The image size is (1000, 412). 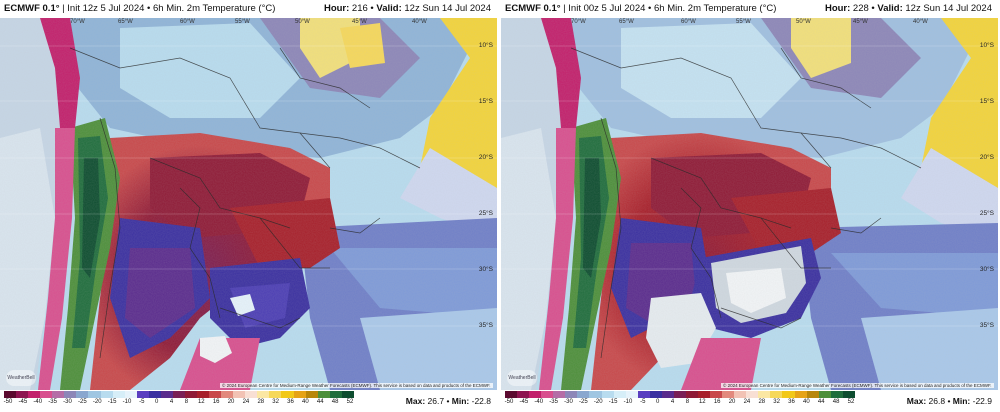 I want to click on colorbar-tick-label: -5, so click(x=142, y=402).